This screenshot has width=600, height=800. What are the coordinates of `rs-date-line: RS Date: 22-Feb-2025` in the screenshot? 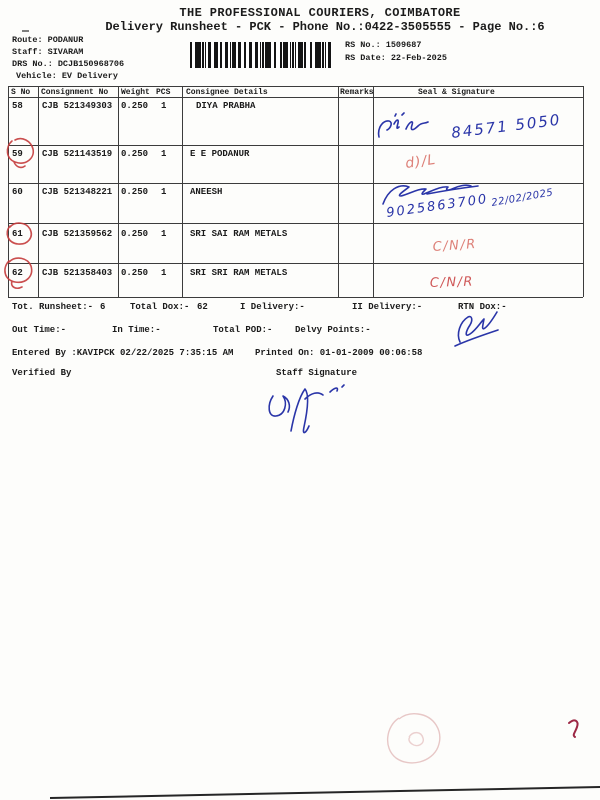 It's located at (396, 58).